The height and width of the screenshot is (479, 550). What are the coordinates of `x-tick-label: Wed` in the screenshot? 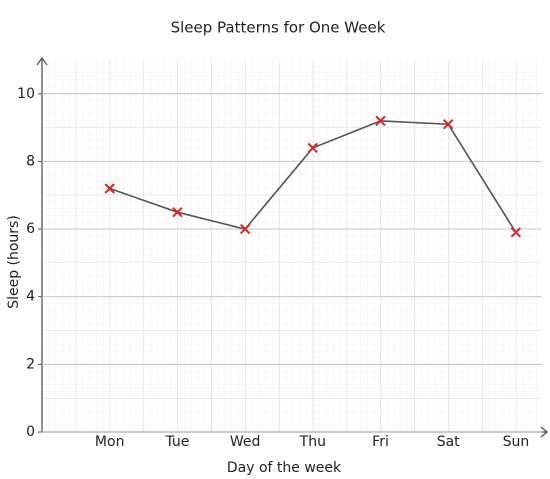 It's located at (245, 442).